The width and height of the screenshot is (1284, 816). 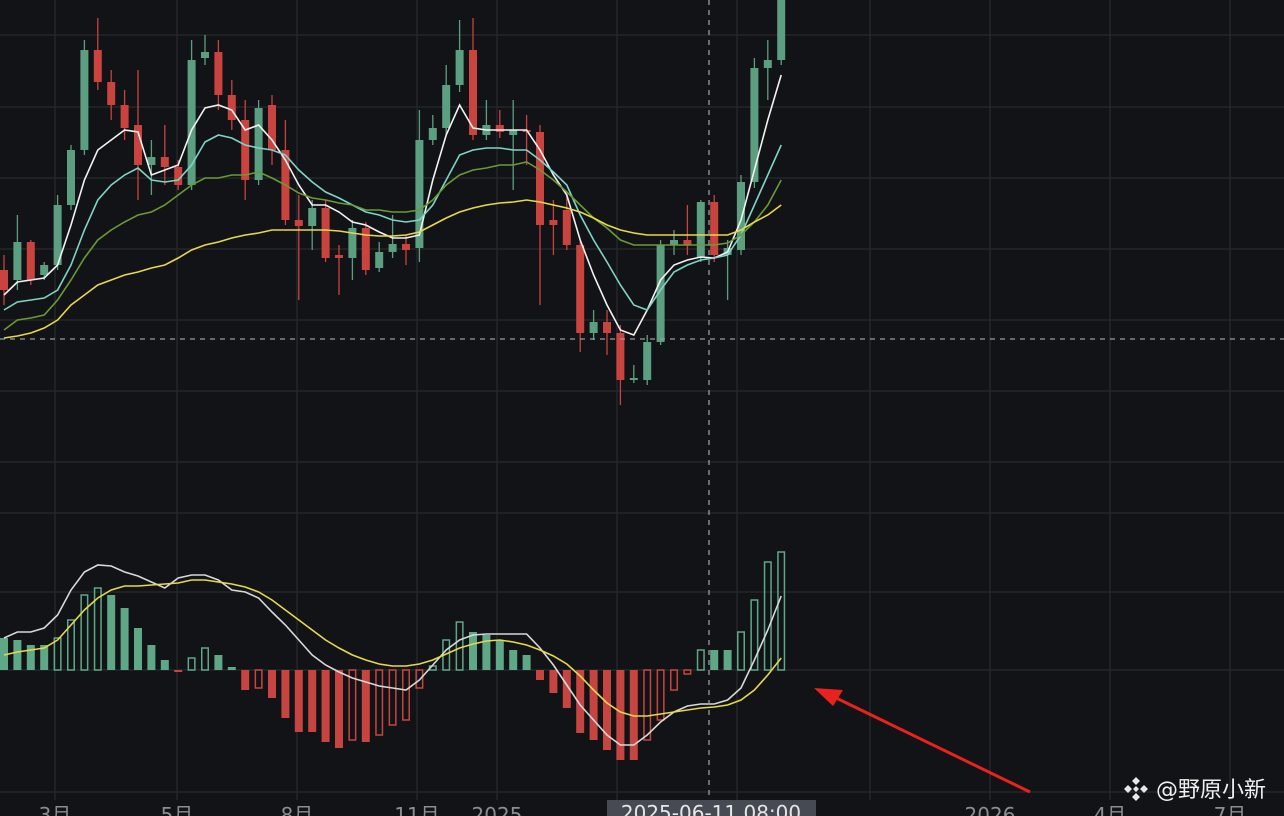 I want to click on x-axis: 3月 5月 8月 11月 2025 2026 4月 7月, so click(x=643, y=809).